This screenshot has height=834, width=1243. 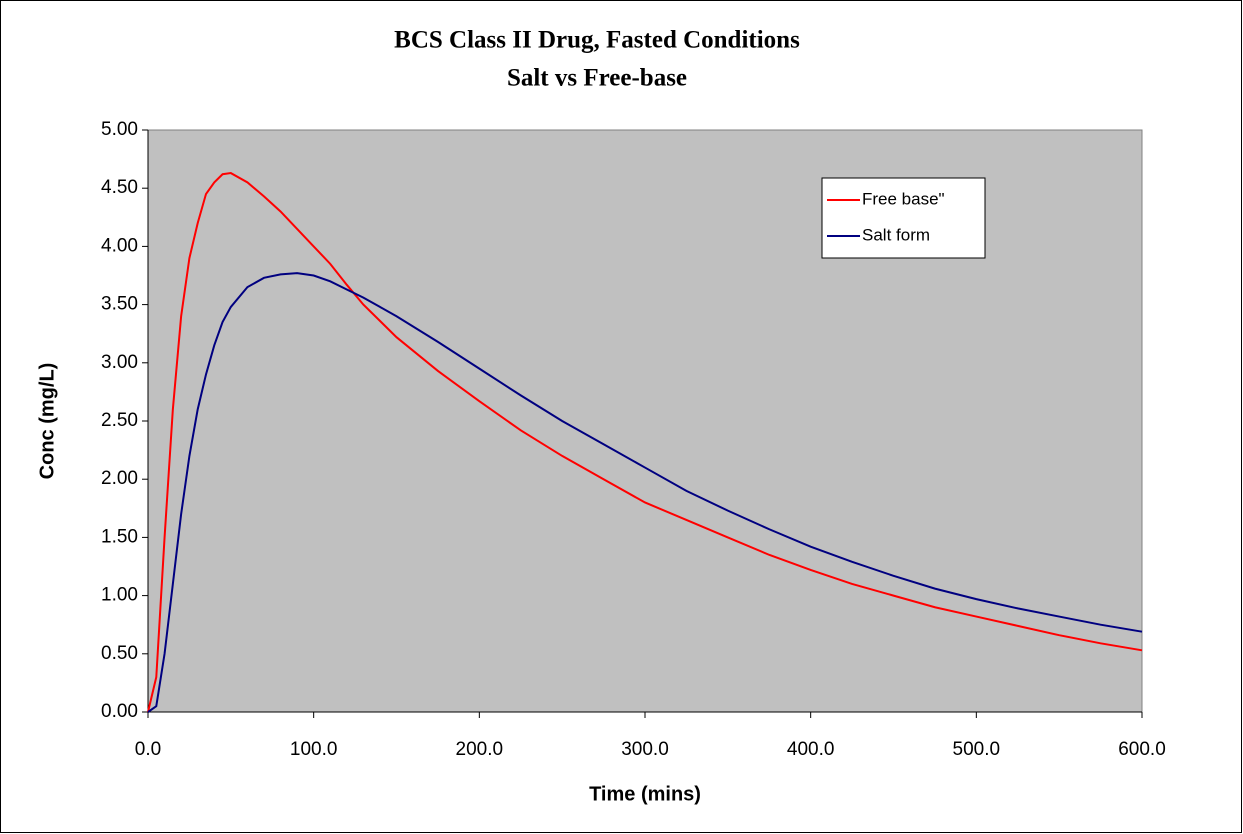 What do you see at coordinates (119, 595) in the screenshot?
I see `y-tick-label: 1.00` at bounding box center [119, 595].